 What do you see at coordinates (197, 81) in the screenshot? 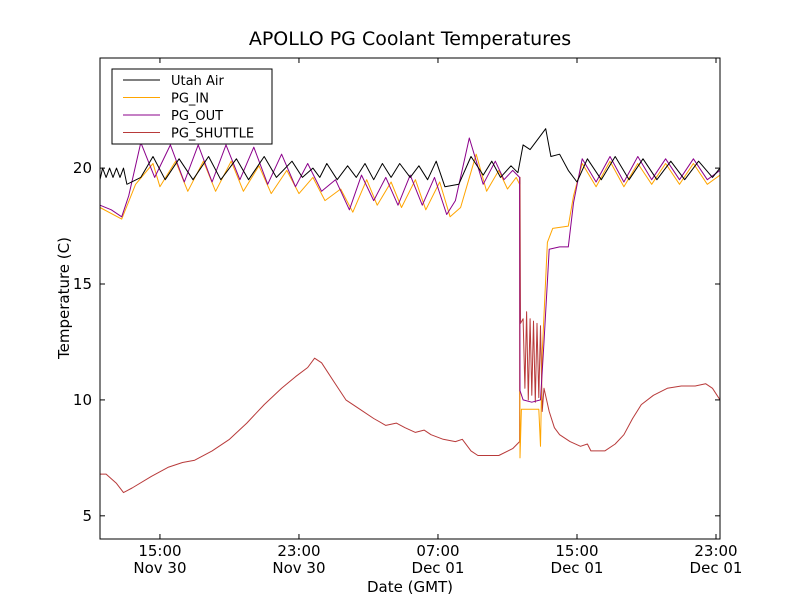
I see `legend-label: Utah Air` at bounding box center [197, 81].